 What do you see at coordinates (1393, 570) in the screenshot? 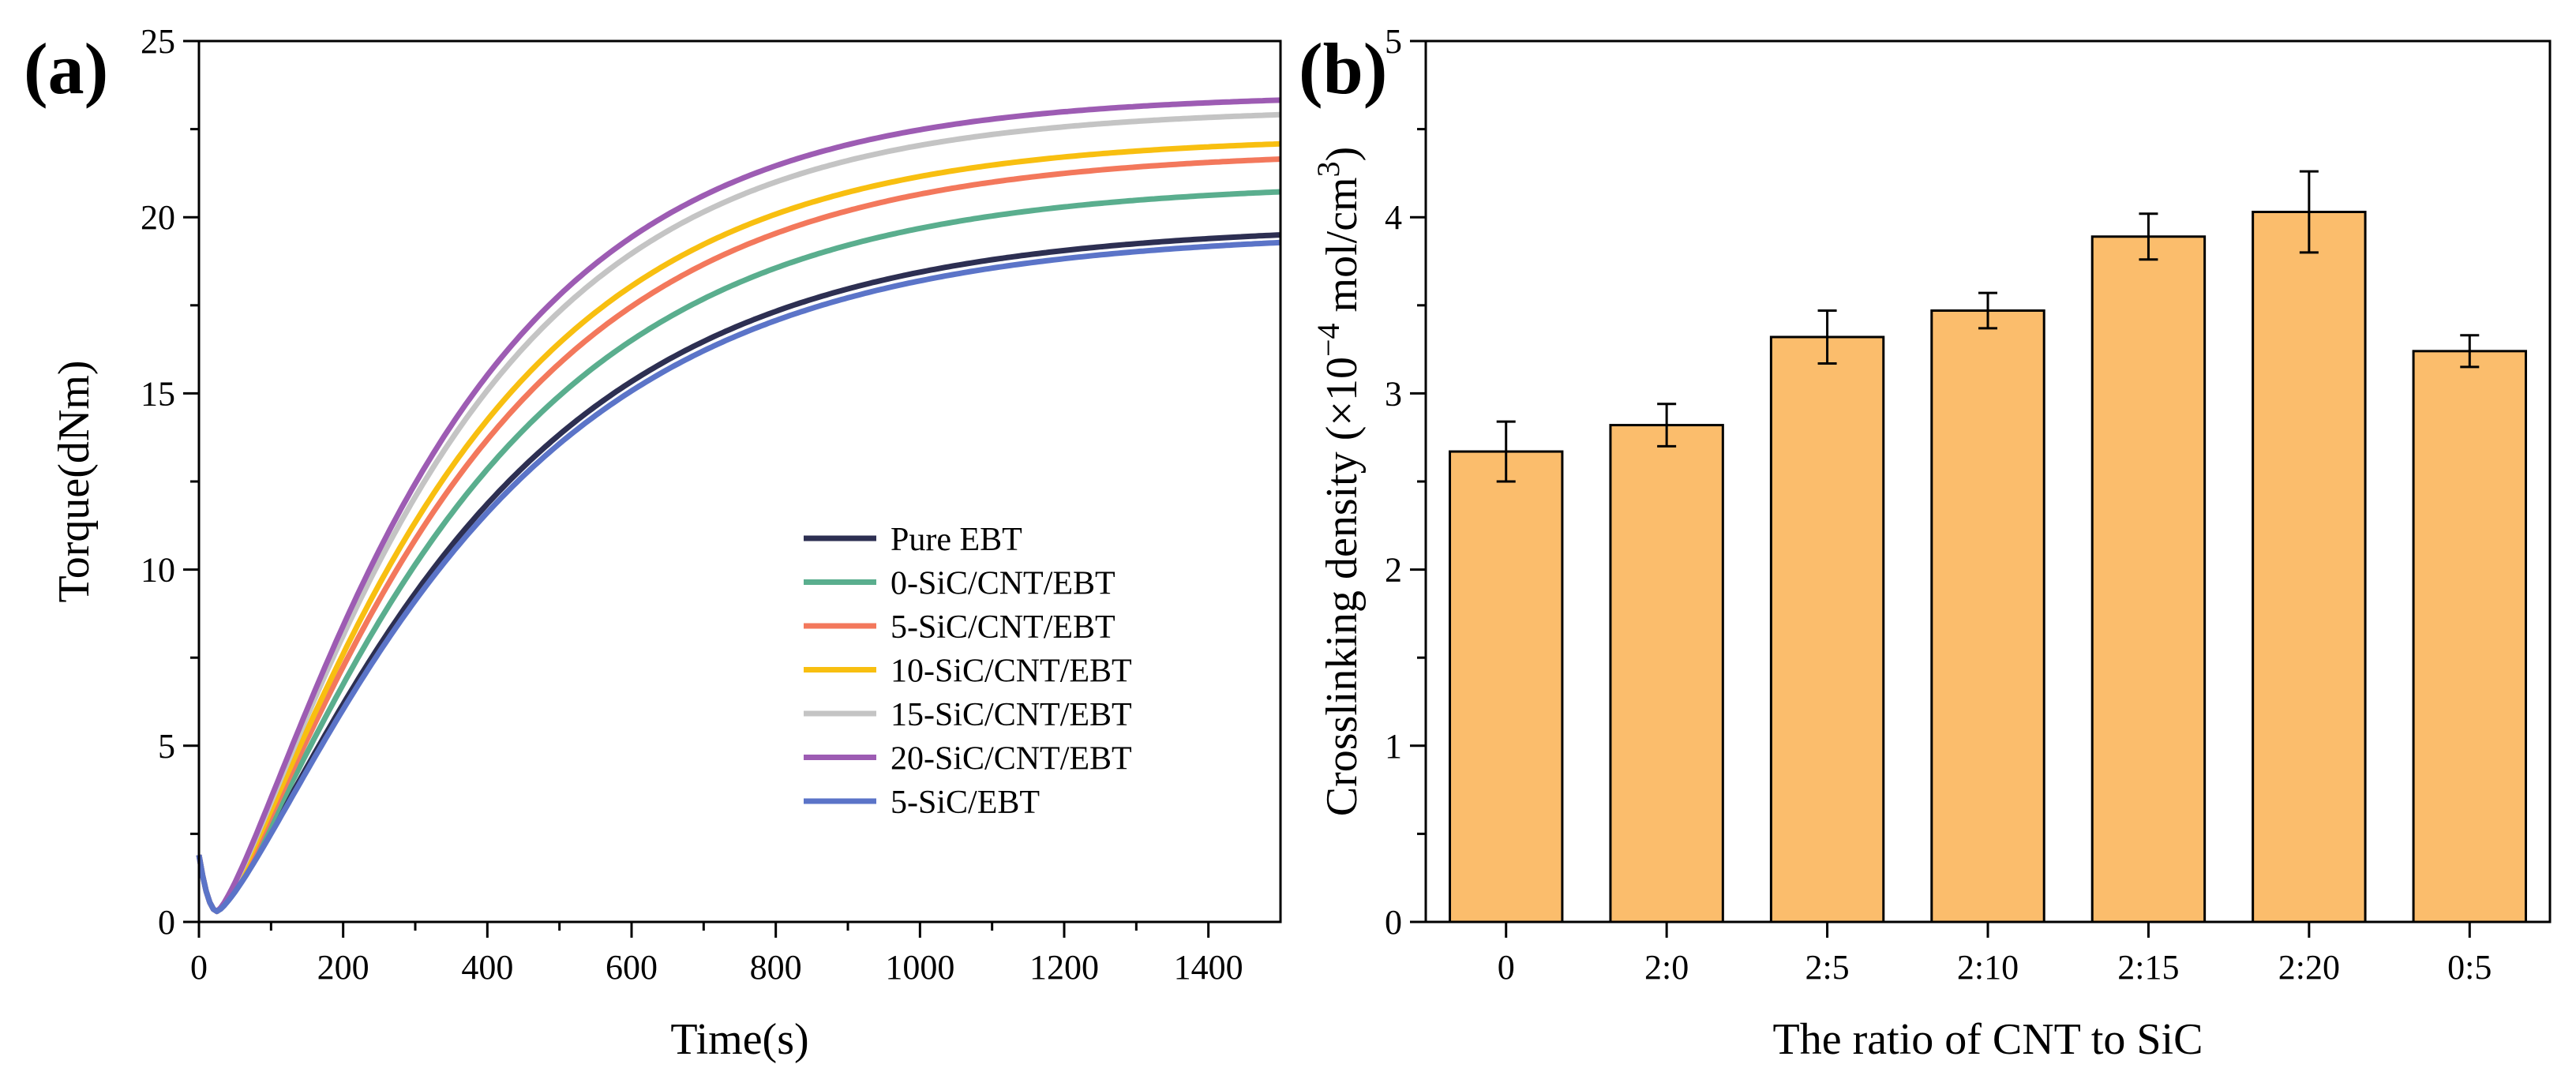
I see `y-tick-label-b: 2` at bounding box center [1393, 570].